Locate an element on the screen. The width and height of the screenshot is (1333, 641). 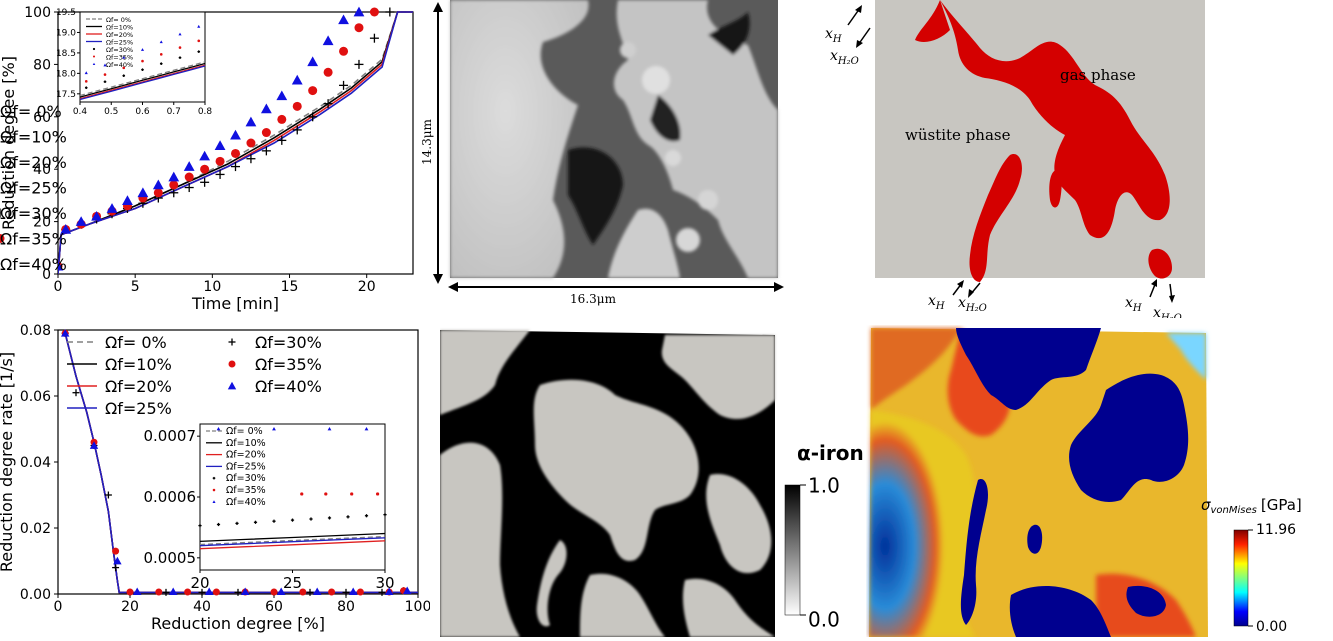
iron-colorbar-min: 0.0 is located at coordinates (824, 620).